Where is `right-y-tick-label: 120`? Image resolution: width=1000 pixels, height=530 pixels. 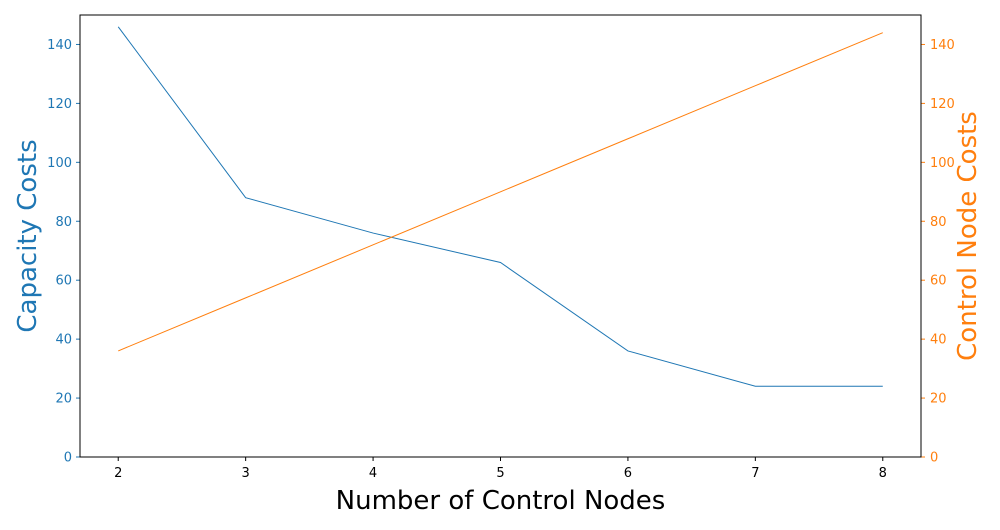 right-y-tick-label: 120 is located at coordinates (942, 104).